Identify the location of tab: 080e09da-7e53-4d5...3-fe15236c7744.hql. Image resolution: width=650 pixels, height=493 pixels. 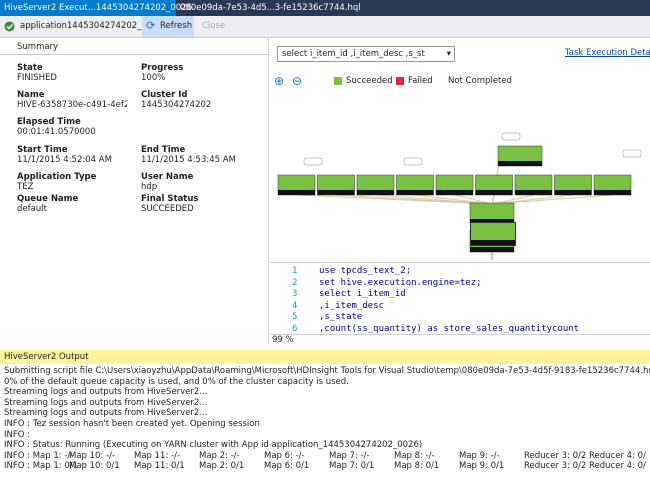
(270, 8).